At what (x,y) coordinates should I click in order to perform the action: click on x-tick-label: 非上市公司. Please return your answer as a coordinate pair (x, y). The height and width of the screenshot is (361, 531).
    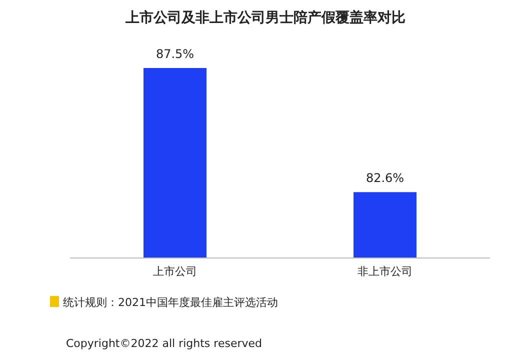
    Looking at the image, I should click on (385, 271).